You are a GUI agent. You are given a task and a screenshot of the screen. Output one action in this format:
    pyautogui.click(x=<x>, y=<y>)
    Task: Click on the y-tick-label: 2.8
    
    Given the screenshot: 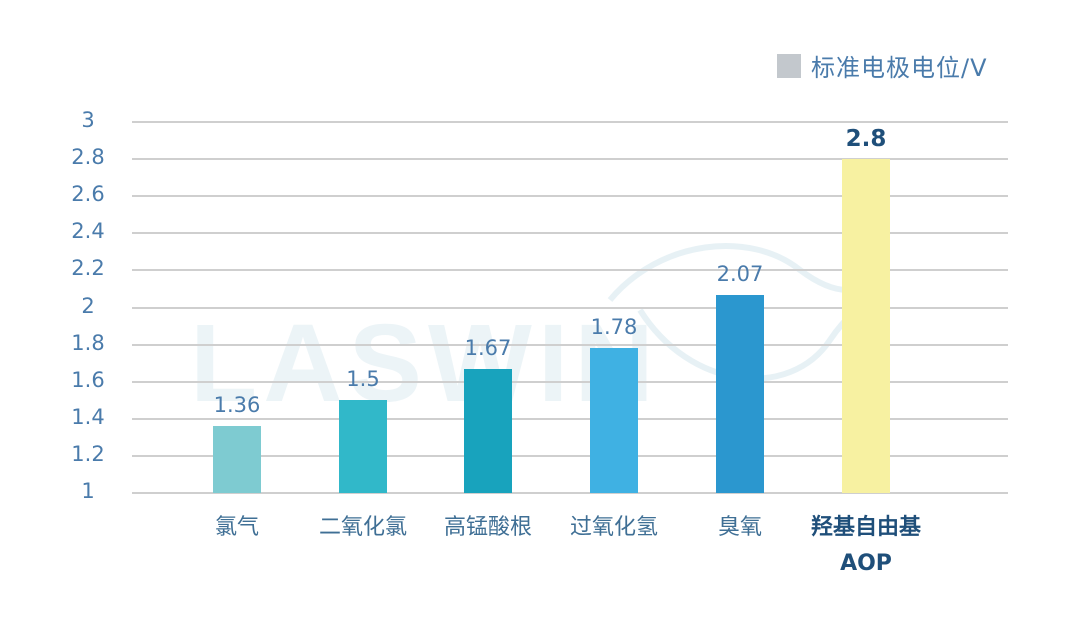 What is the action you would take?
    pyautogui.click(x=88, y=157)
    